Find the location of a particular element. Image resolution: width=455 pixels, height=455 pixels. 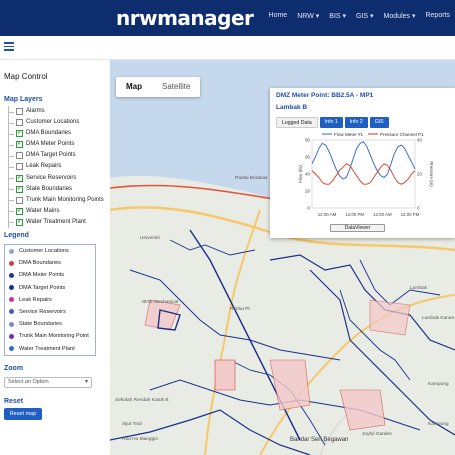

popup-subtitle: Lambak B is located at coordinates (292, 107).